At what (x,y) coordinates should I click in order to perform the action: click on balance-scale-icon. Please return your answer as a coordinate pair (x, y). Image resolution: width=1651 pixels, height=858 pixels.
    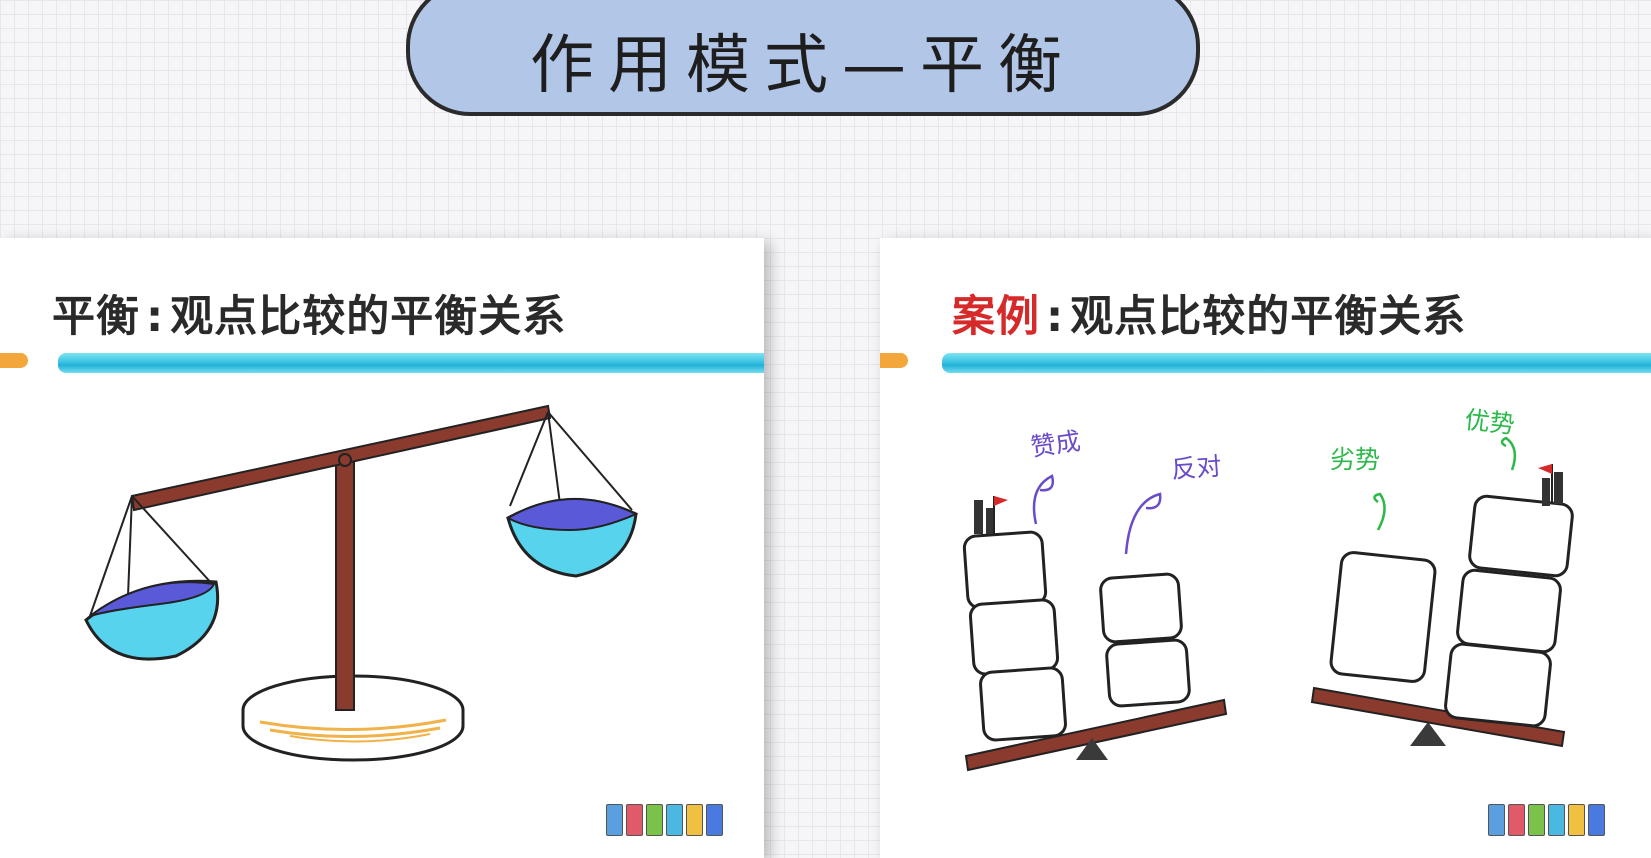
    Looking at the image, I should click on (361, 583).